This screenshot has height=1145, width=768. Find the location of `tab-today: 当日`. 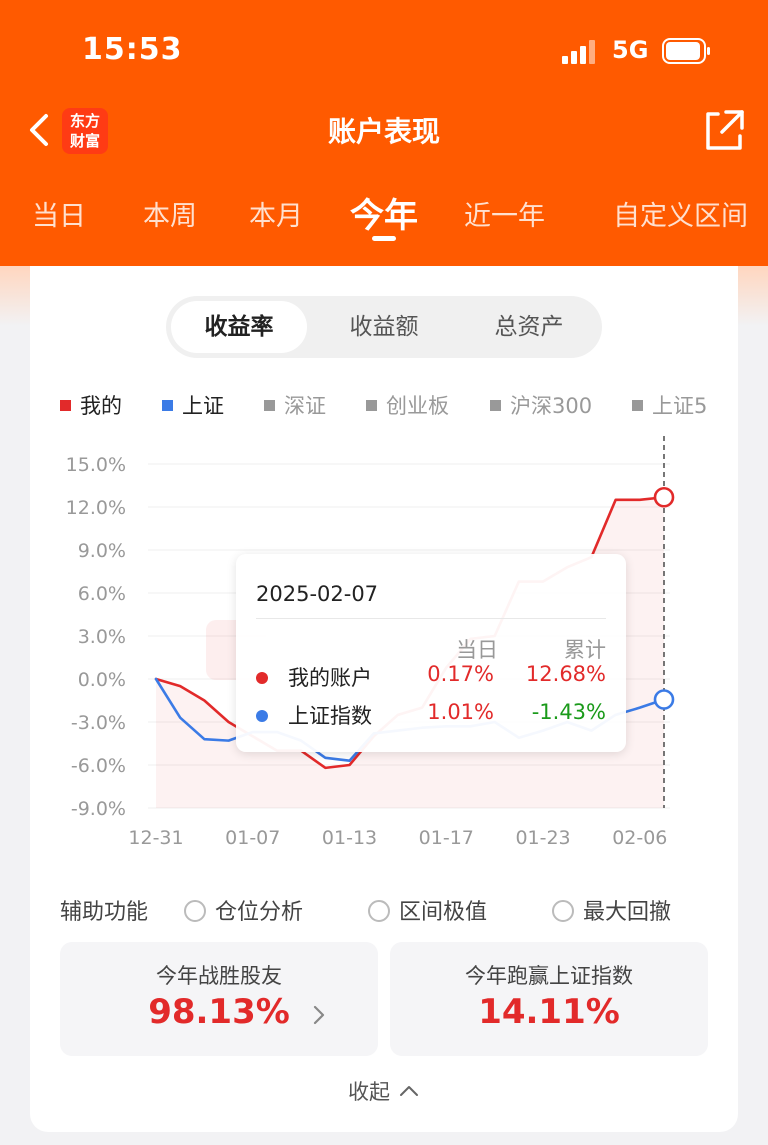

tab-today: 当日 is located at coordinates (59, 216).